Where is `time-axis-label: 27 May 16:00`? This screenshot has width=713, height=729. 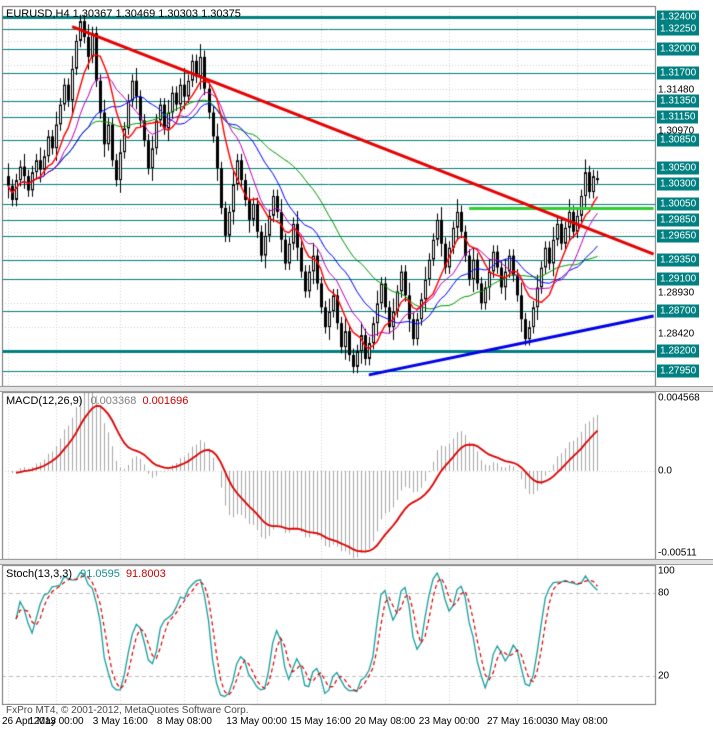 time-axis-label: 27 May 16:00 is located at coordinates (517, 721).